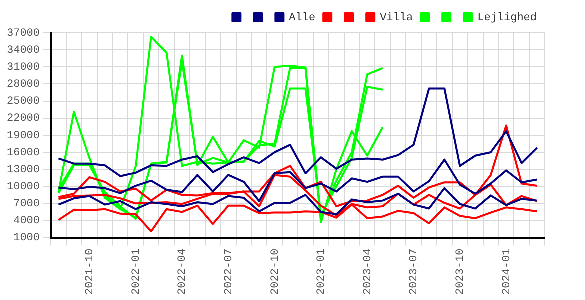 This screenshot has height=300, width=585. I want to click on x-tick-label: 2022-04, so click(183, 272).